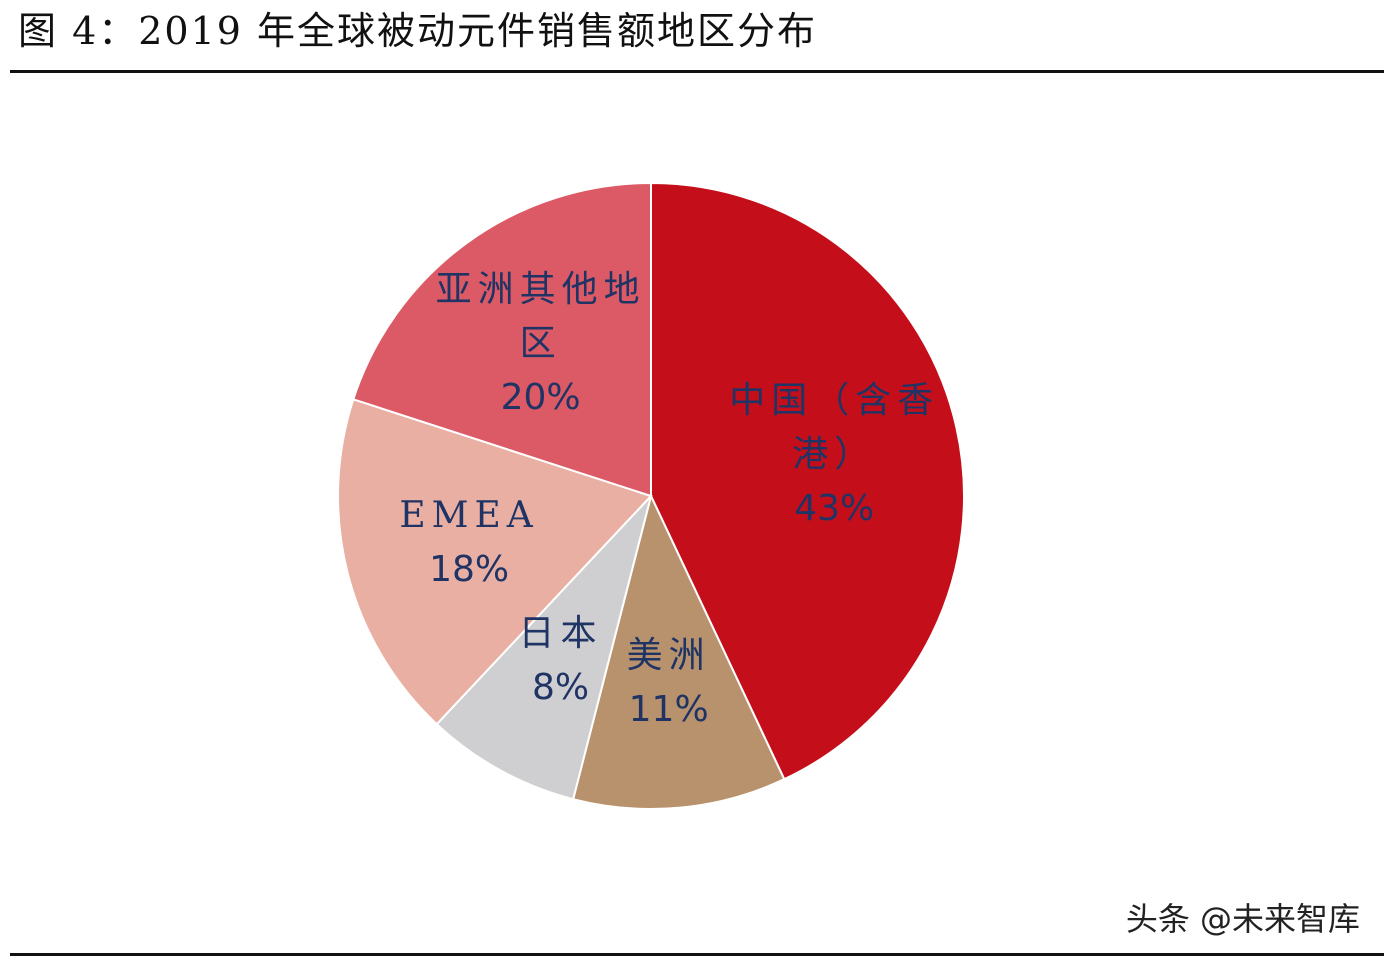 The image size is (1388, 962). I want to click on value-label: 18%, so click(469, 569).